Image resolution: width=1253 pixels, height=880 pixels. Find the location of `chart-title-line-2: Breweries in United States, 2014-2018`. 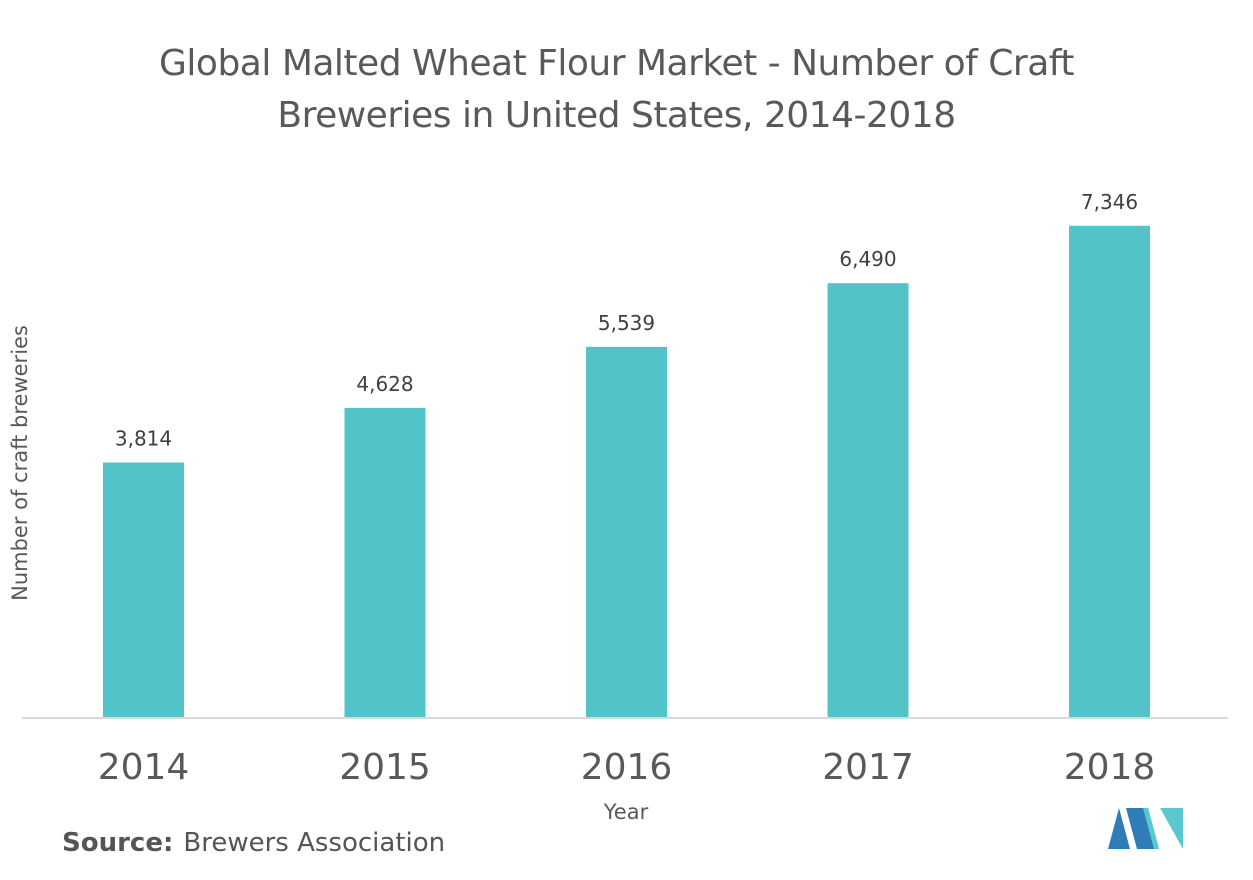

chart-title-line-2: Breweries in United States, 2014-2018 is located at coordinates (616, 115).